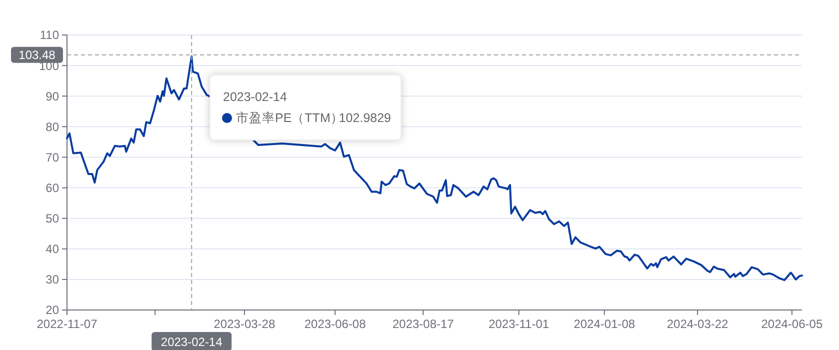 The height and width of the screenshot is (350, 839). Describe the element at coordinates (53, 310) in the screenshot. I see `y-tick-label: 20` at that location.